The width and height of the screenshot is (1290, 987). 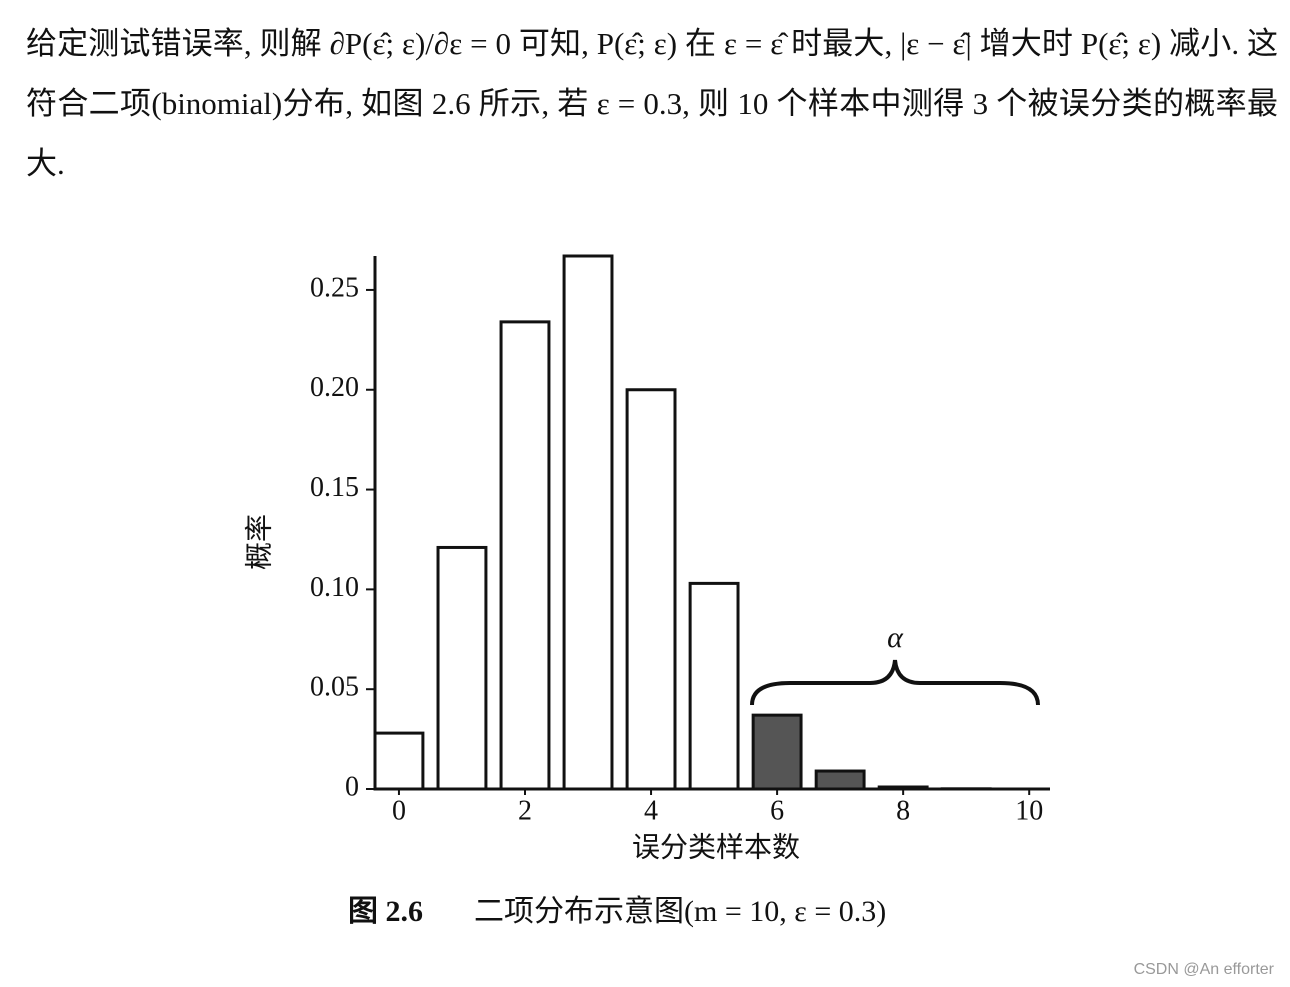 I want to click on x-tick-label: 0, so click(x=399, y=810).